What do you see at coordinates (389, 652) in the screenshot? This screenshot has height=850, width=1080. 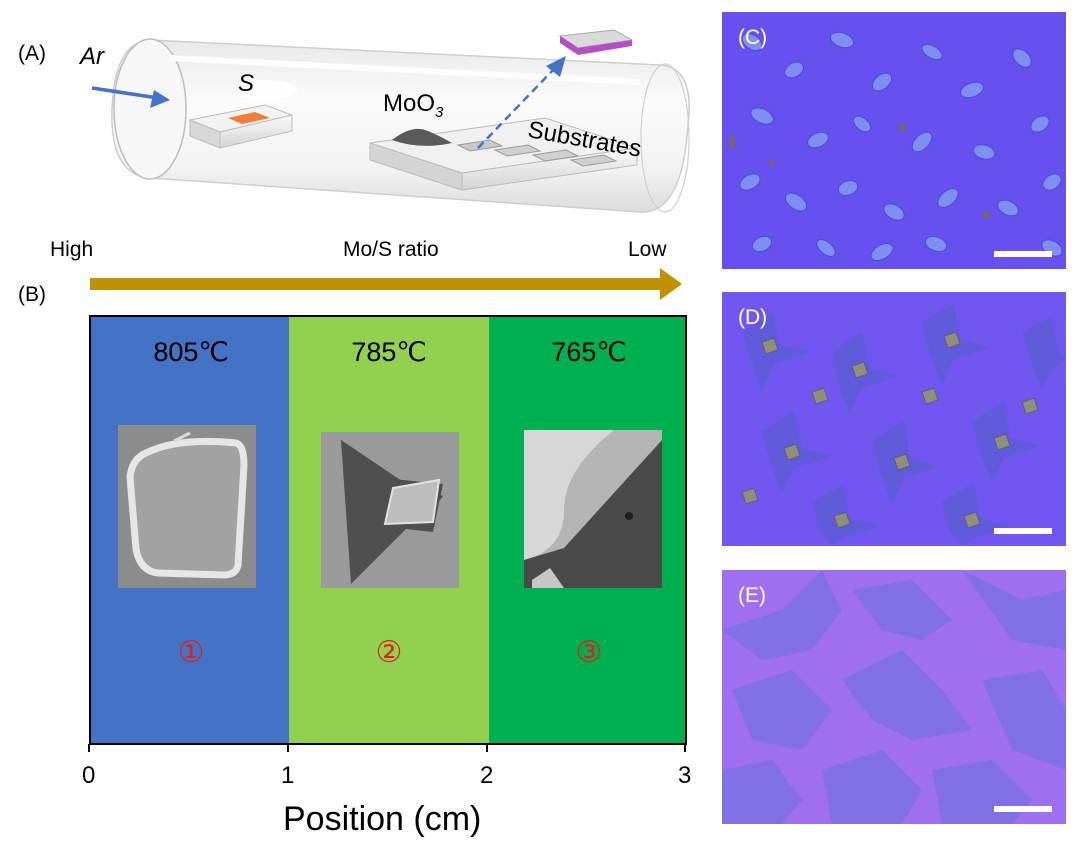 I see `zone-2-marker: ②` at bounding box center [389, 652].